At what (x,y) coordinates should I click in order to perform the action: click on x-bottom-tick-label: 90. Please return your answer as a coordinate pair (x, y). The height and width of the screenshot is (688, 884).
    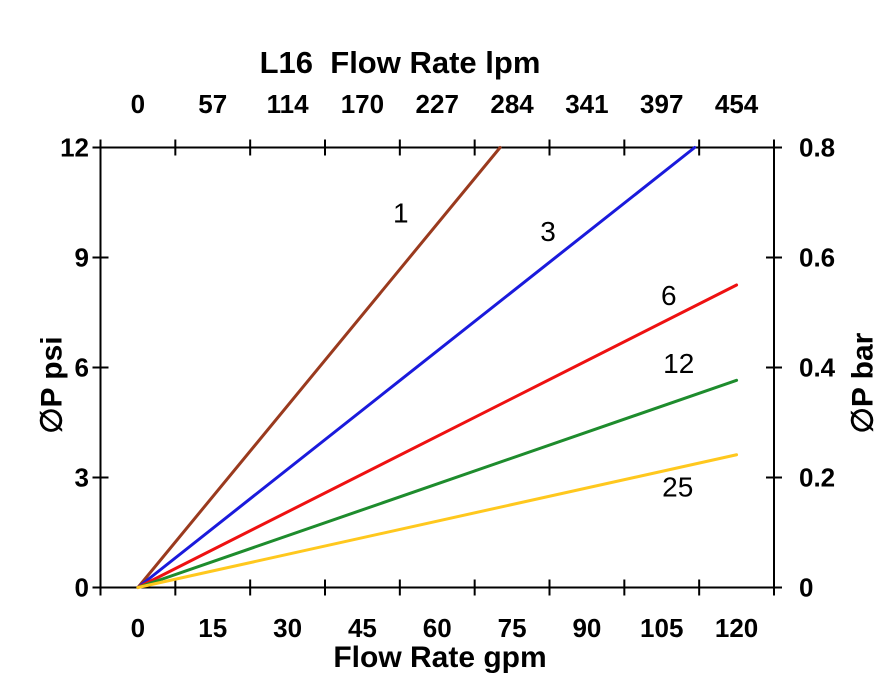
    Looking at the image, I should click on (586, 628).